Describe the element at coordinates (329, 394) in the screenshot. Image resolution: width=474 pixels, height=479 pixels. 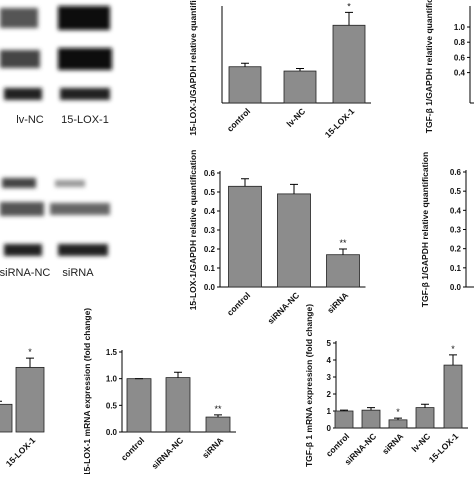
I see `y-tick-label: 2` at that location.